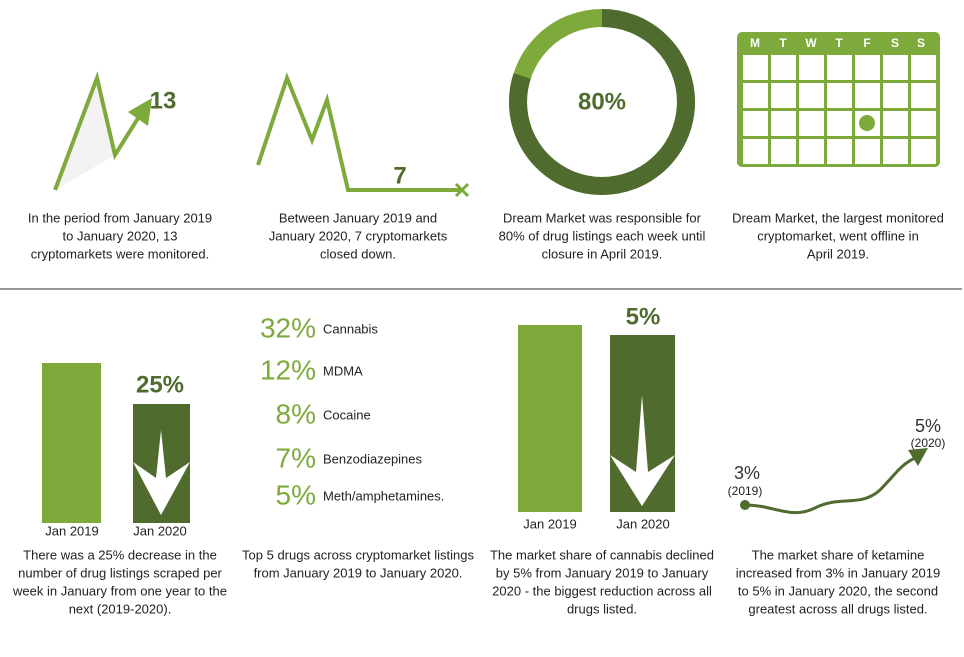 Image resolution: width=964 pixels, height=657 pixels. What do you see at coordinates (343, 370) in the screenshot?
I see `drug-name: MDMA` at bounding box center [343, 370].